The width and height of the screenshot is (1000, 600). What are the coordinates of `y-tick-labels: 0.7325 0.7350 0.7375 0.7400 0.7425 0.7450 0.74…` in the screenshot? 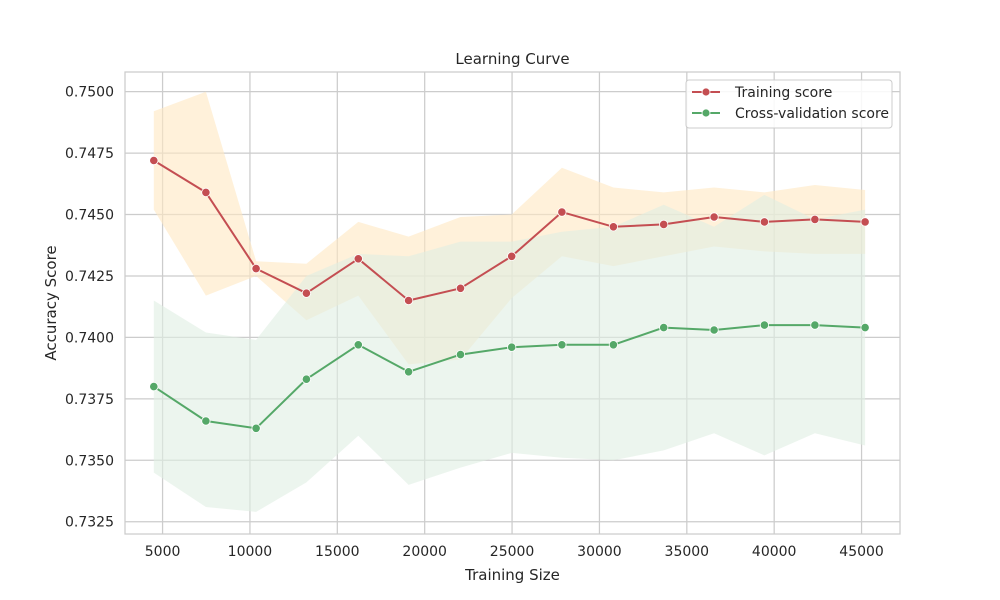 It's located at (89, 308).